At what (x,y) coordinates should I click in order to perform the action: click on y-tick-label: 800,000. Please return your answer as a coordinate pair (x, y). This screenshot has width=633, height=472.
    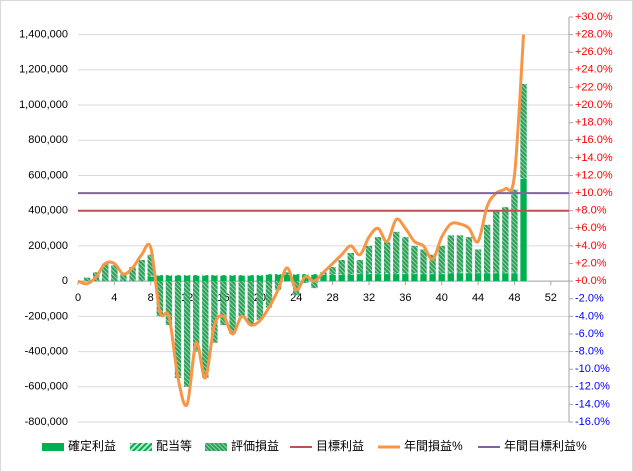
    Looking at the image, I should click on (48, 140).